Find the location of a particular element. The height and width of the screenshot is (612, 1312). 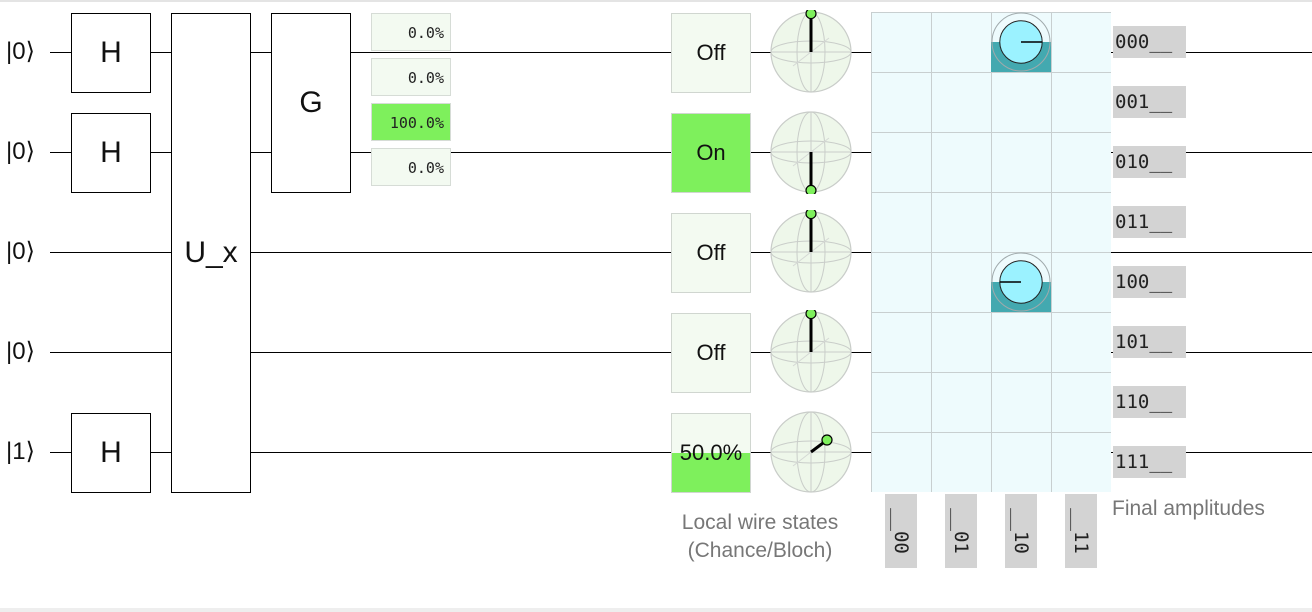

probability-cell-3: 0.0% is located at coordinates (411, 167).